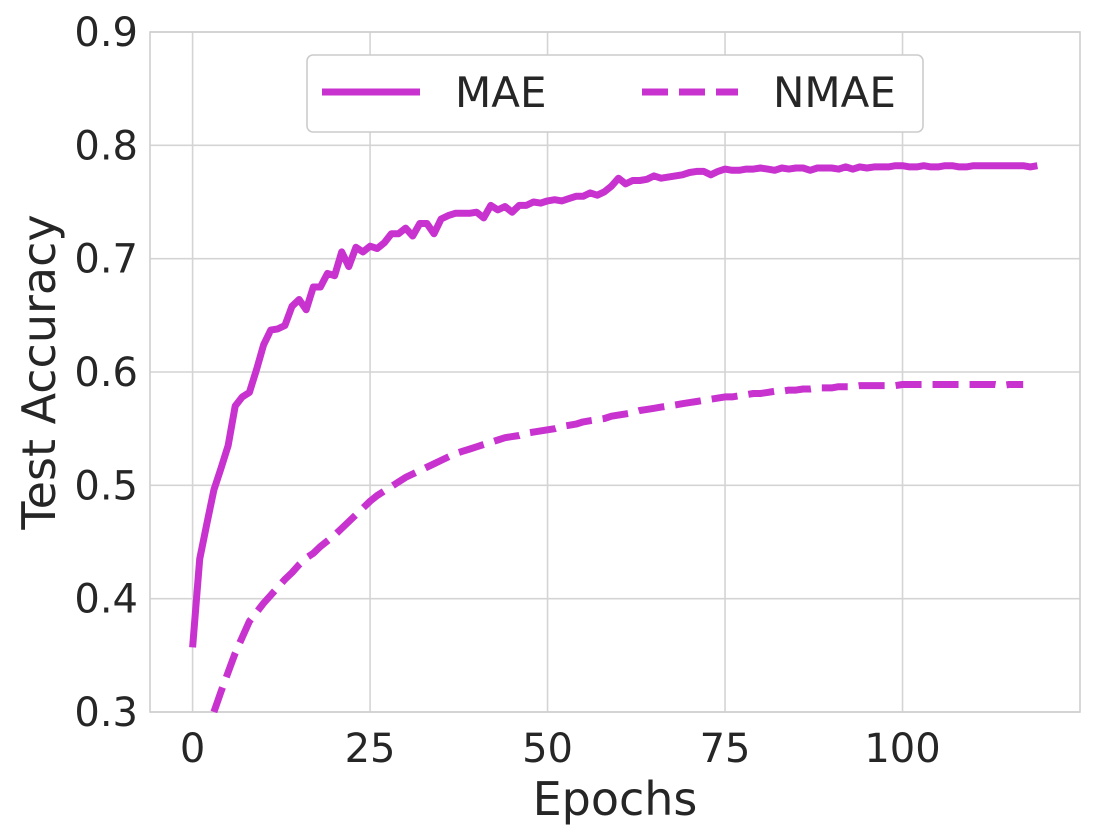  What do you see at coordinates (106, 146) in the screenshot?
I see `y-tick-label: 0.8` at bounding box center [106, 146].